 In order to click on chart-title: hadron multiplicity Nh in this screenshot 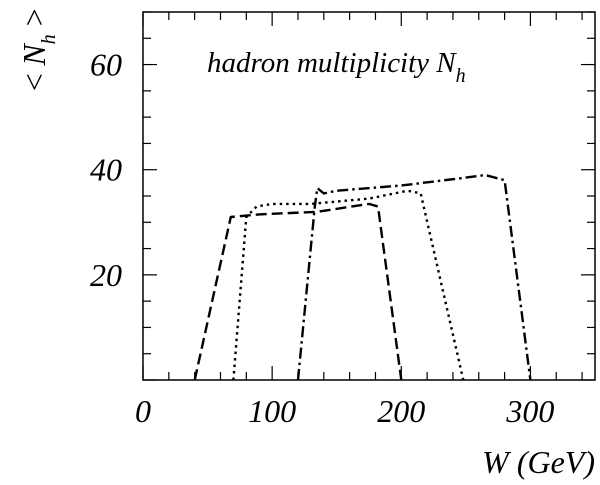, I will do `click(336, 67)`.